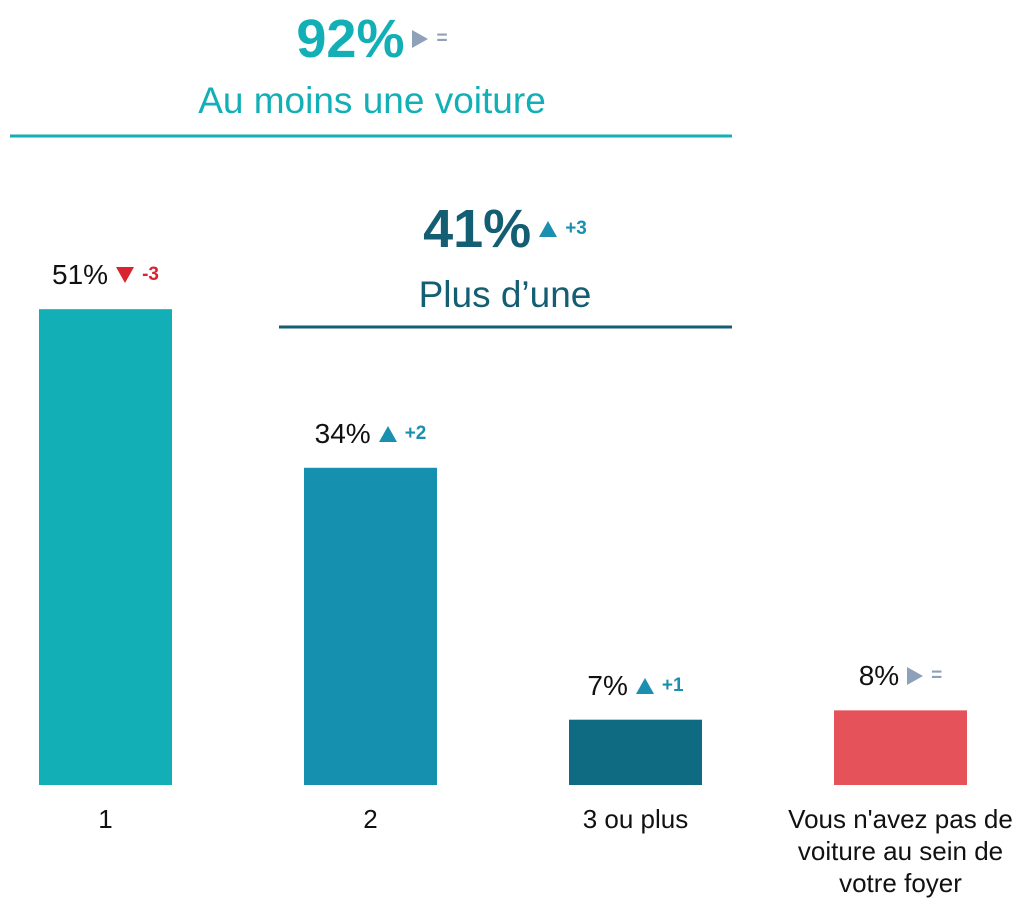 The height and width of the screenshot is (911, 1023). What do you see at coordinates (505, 294) in the screenshot?
I see `summary-label: Plus d’une` at bounding box center [505, 294].